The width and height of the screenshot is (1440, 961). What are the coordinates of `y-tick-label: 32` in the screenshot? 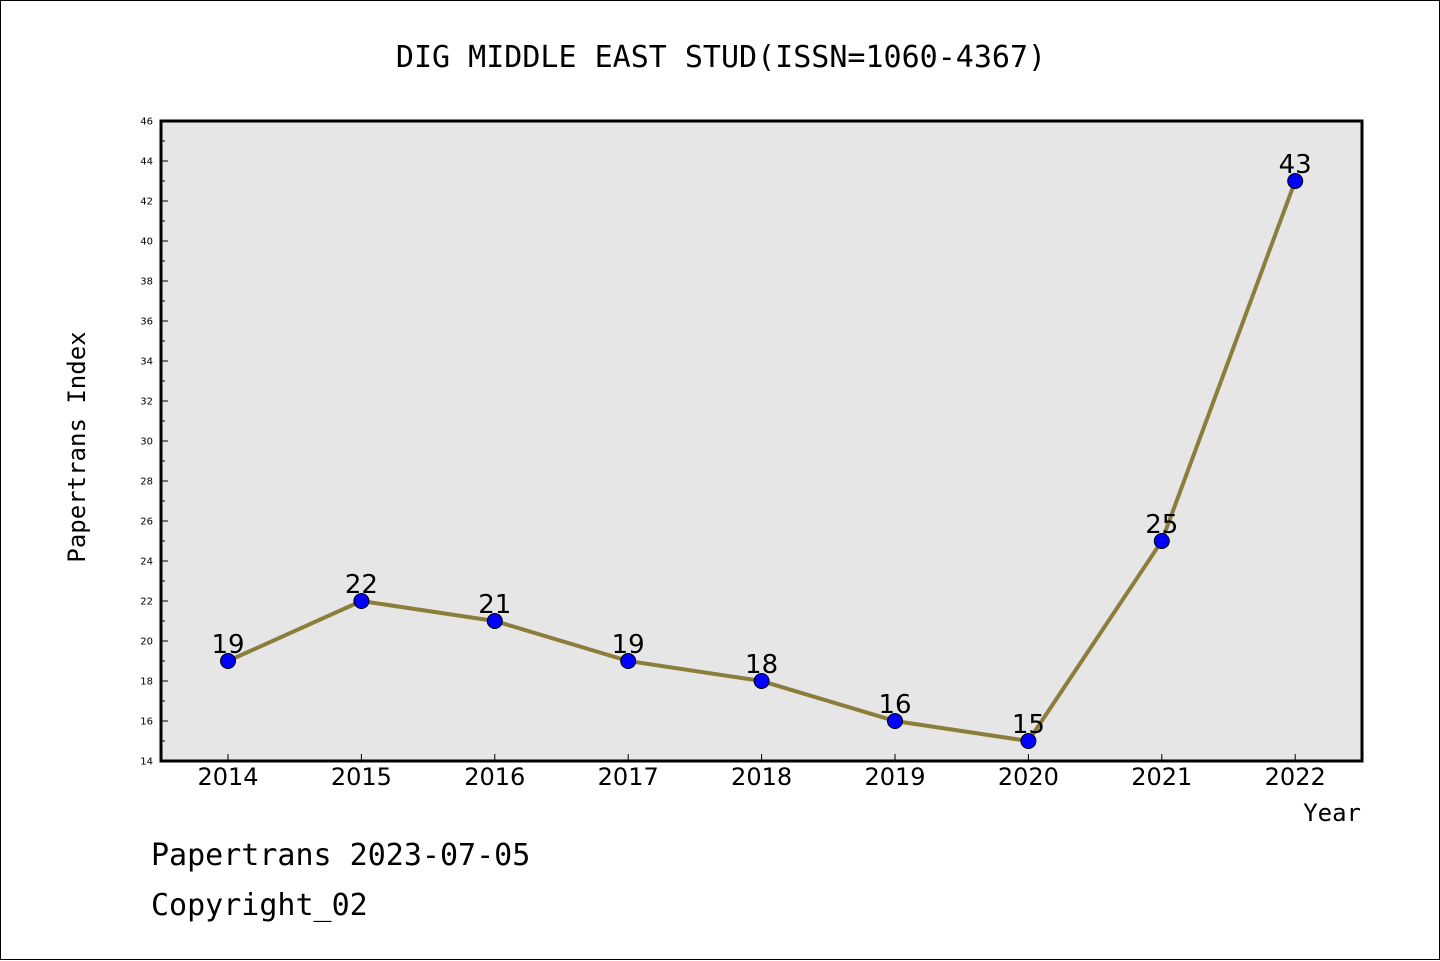 It's located at (146, 402).